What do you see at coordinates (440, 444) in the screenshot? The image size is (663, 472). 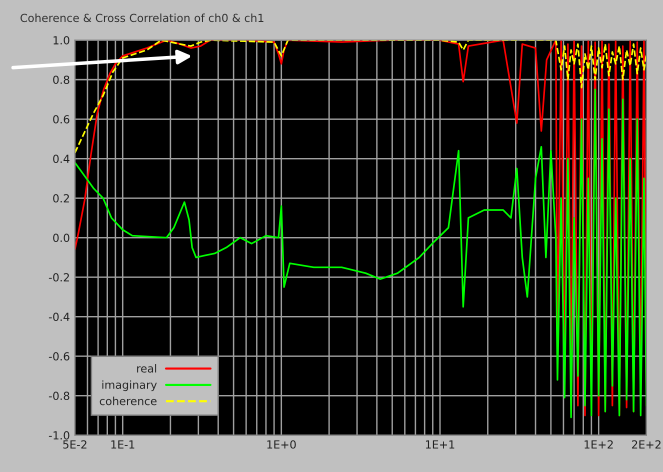 I see `x-tick-label: 1E+1` at bounding box center [440, 444].